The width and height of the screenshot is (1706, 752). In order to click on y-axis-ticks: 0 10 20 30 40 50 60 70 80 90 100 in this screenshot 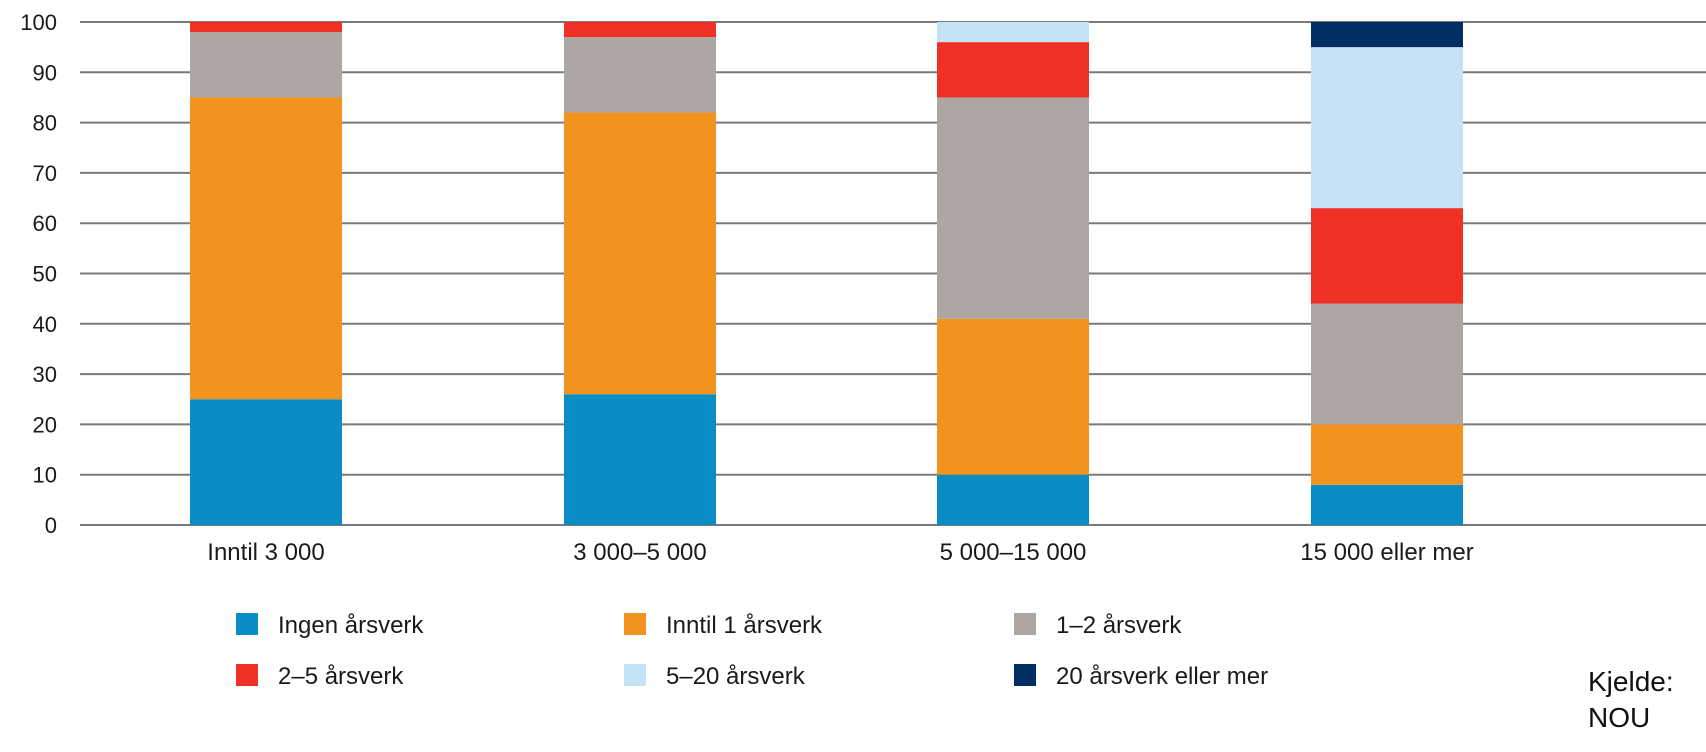, I will do `click(38, 274)`.